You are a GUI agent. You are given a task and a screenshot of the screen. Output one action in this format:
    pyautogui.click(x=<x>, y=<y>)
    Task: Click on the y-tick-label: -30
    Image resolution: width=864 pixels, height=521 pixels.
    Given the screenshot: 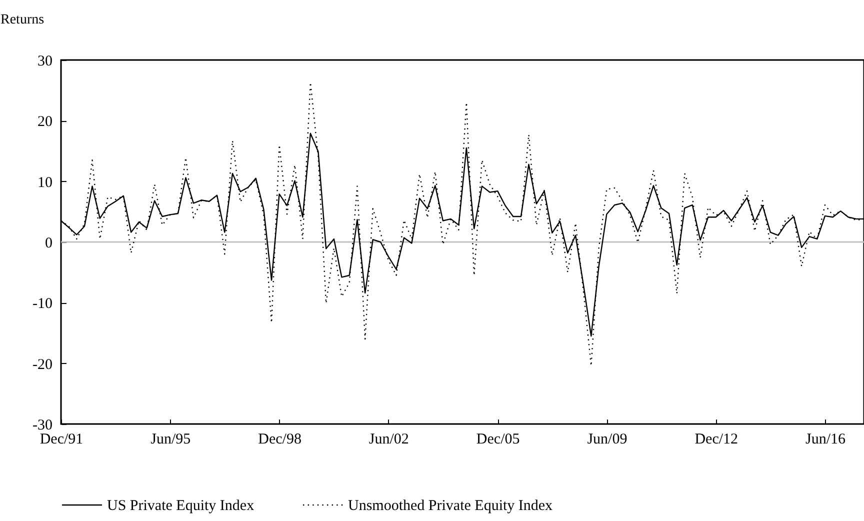 What is the action you would take?
    pyautogui.click(x=42, y=426)
    